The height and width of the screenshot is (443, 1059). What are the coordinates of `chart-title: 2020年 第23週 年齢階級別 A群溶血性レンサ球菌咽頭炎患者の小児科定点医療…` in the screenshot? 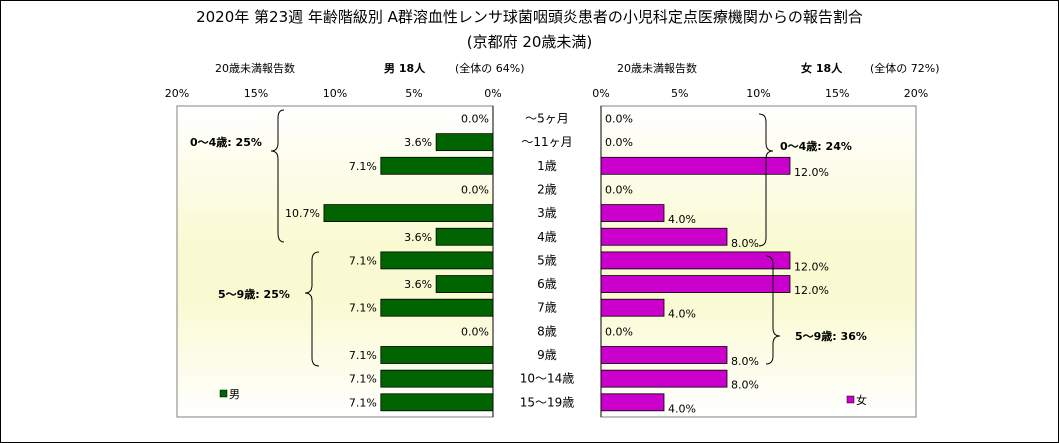 It's located at (529, 17).